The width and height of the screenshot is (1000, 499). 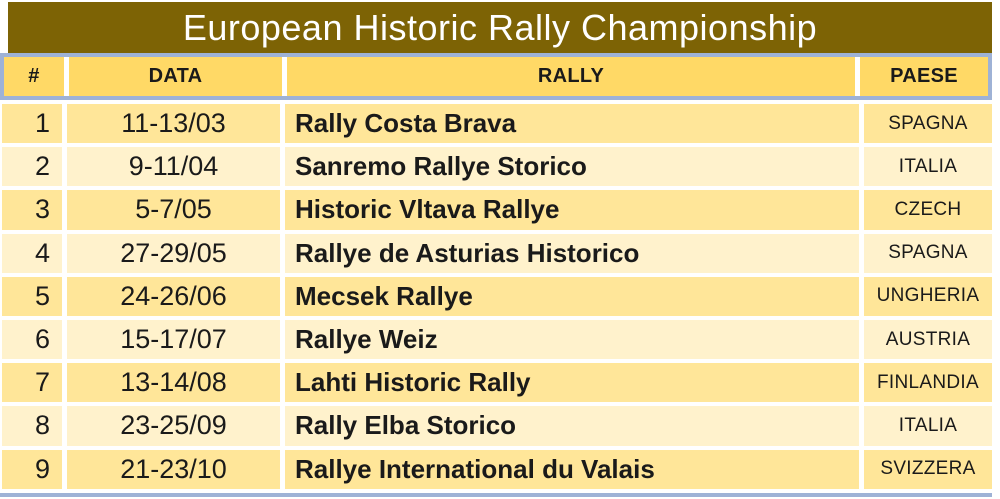 I want to click on cell-country: UNGHERIA, so click(x=928, y=296).